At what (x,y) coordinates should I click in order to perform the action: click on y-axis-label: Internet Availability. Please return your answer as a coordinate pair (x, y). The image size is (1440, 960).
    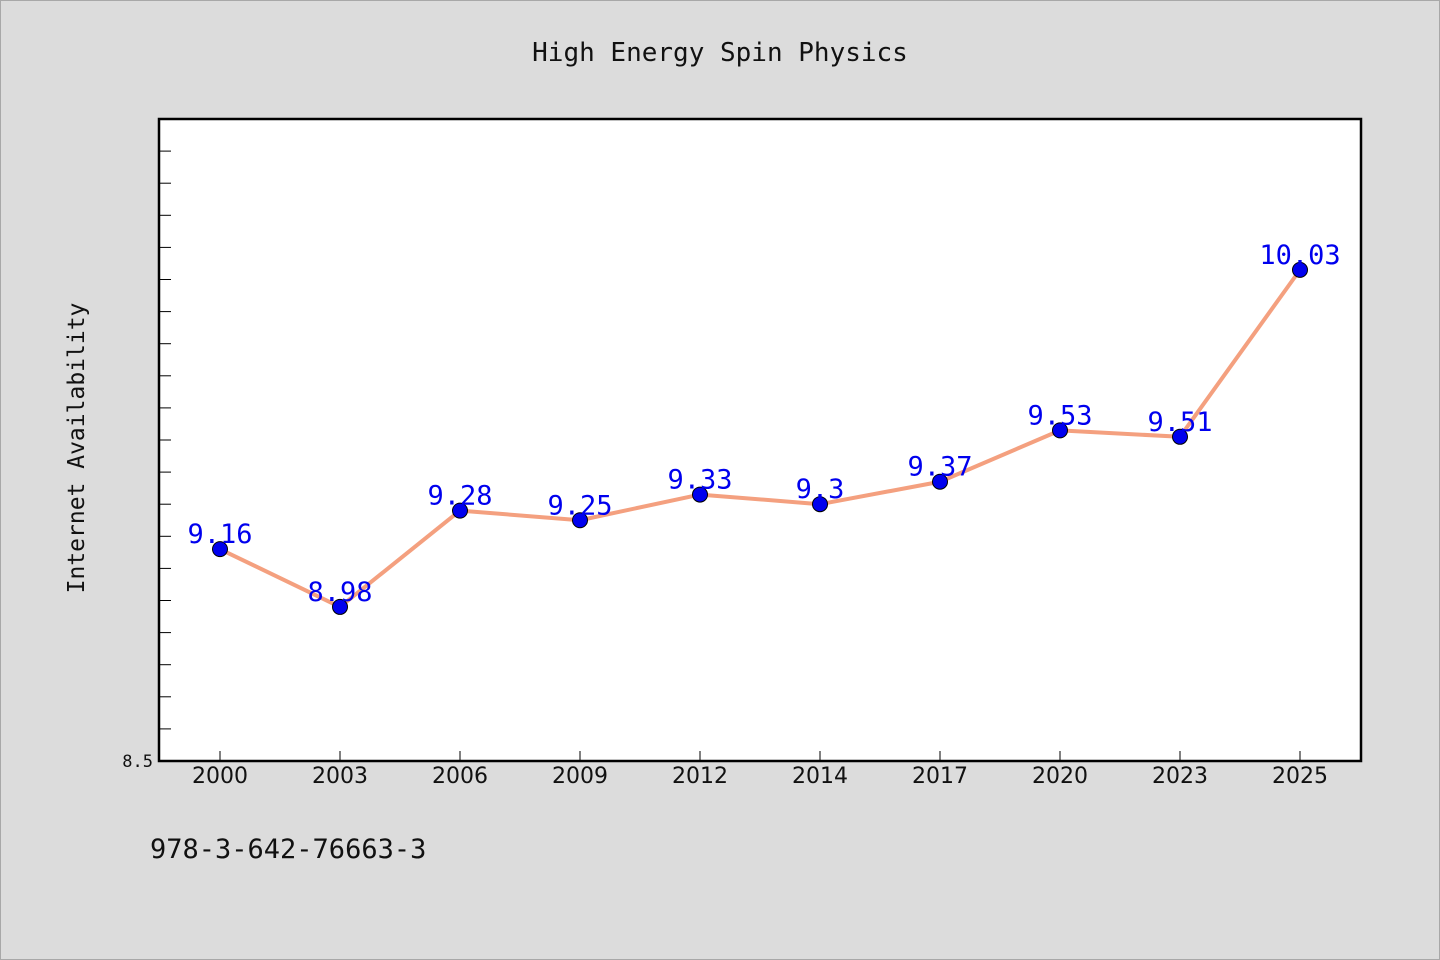
    Looking at the image, I should click on (77, 448).